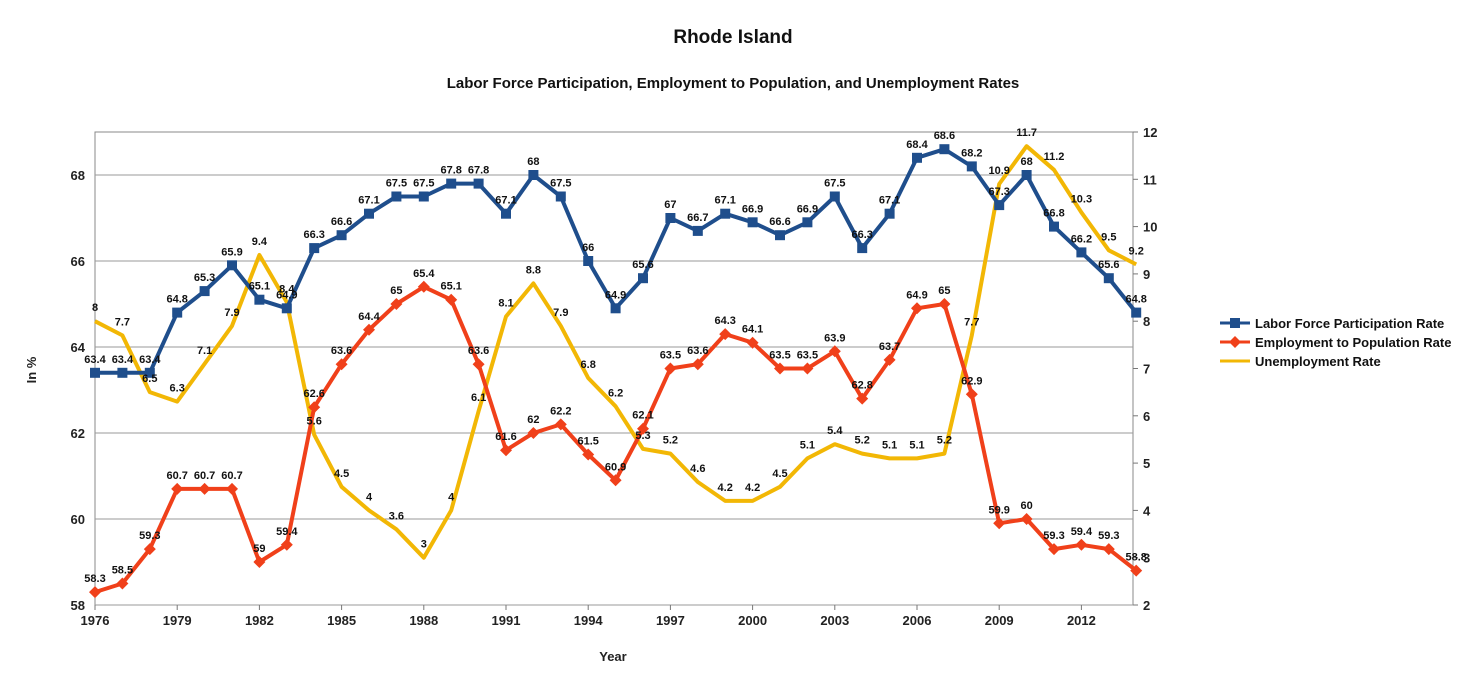 Image resolution: width=1467 pixels, height=683 pixels. I want to click on data-label: 9.2, so click(1136, 251).